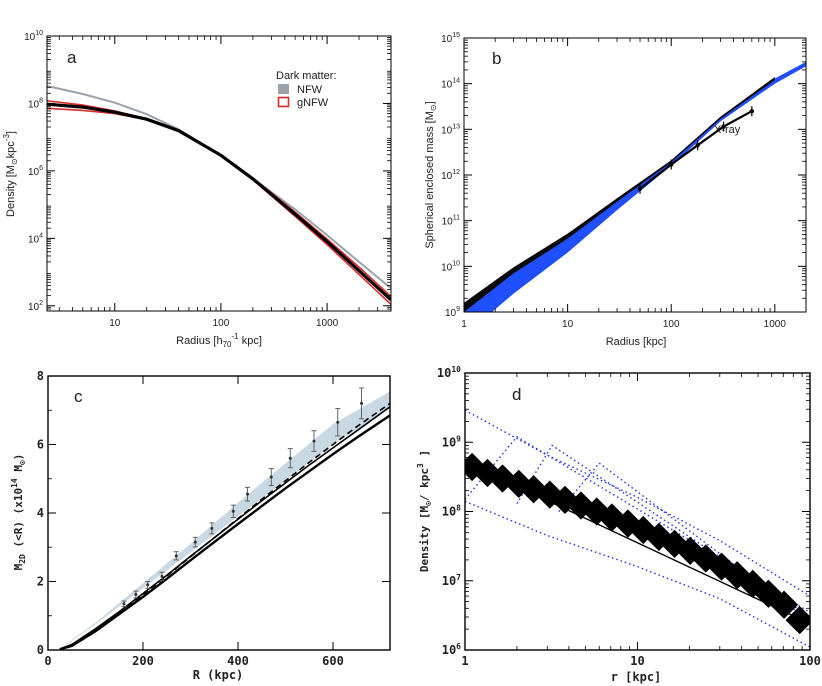 This screenshot has height=686, width=822. I want to click on series-line-nfw, so click(219, 187).